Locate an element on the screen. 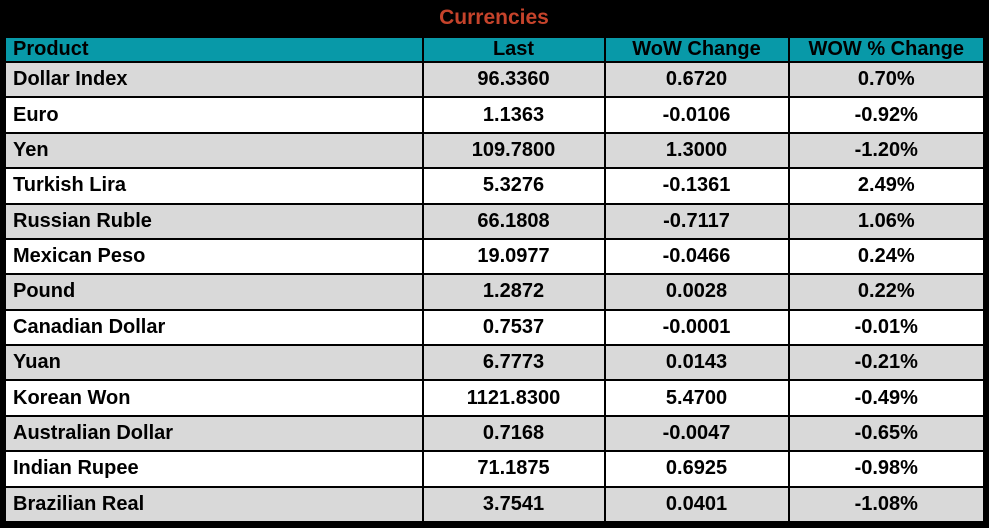  header-wow-pct-change: WOW % Change is located at coordinates (886, 49).